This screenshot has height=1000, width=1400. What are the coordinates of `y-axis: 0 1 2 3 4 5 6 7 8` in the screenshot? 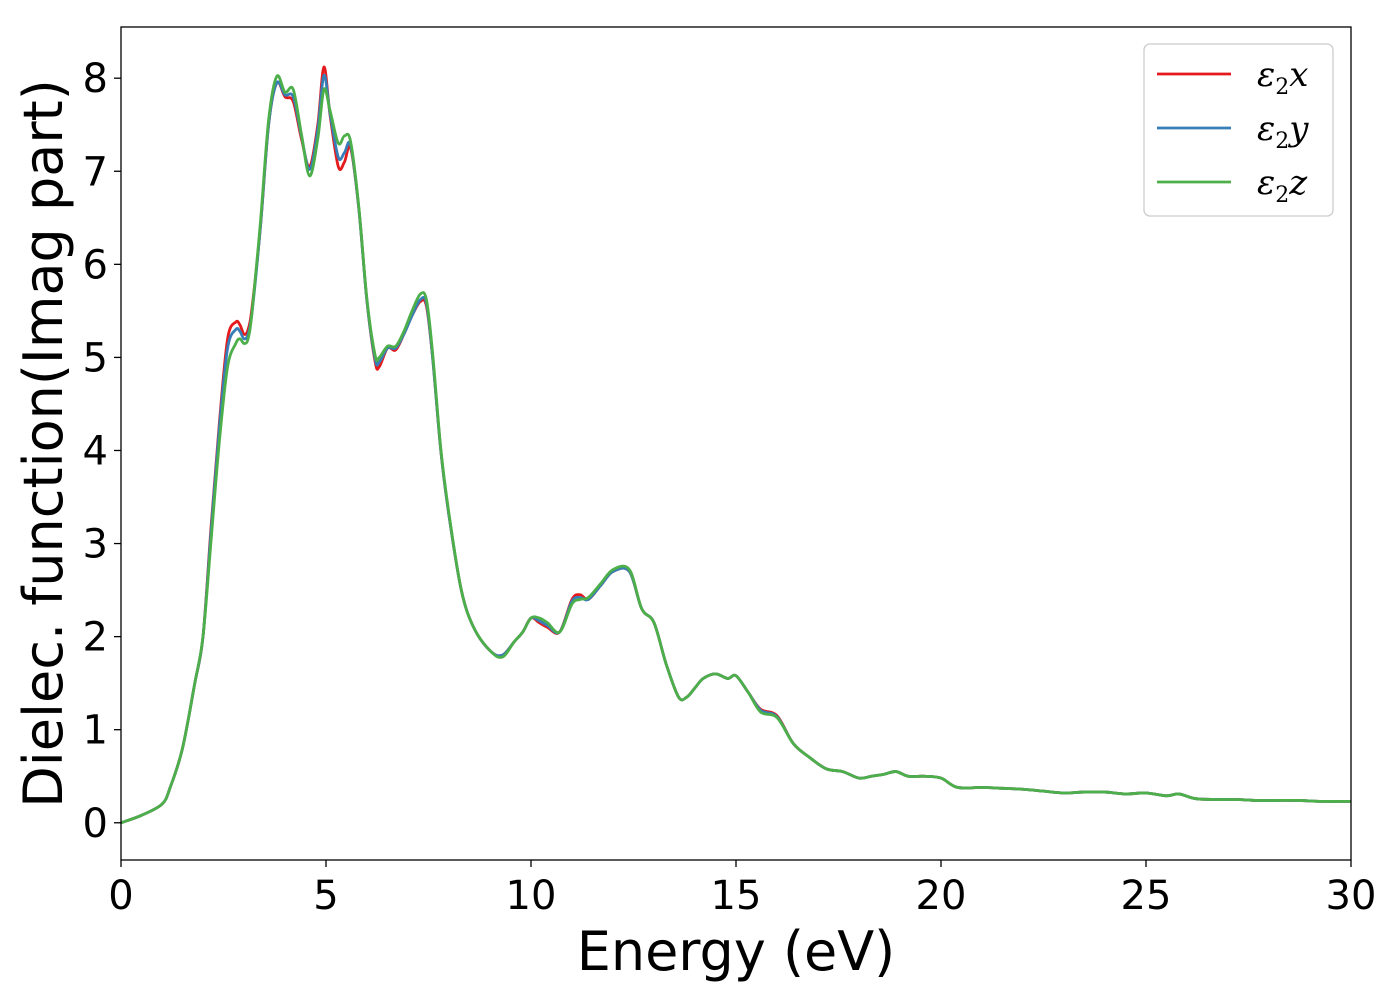 It's located at (102, 451).